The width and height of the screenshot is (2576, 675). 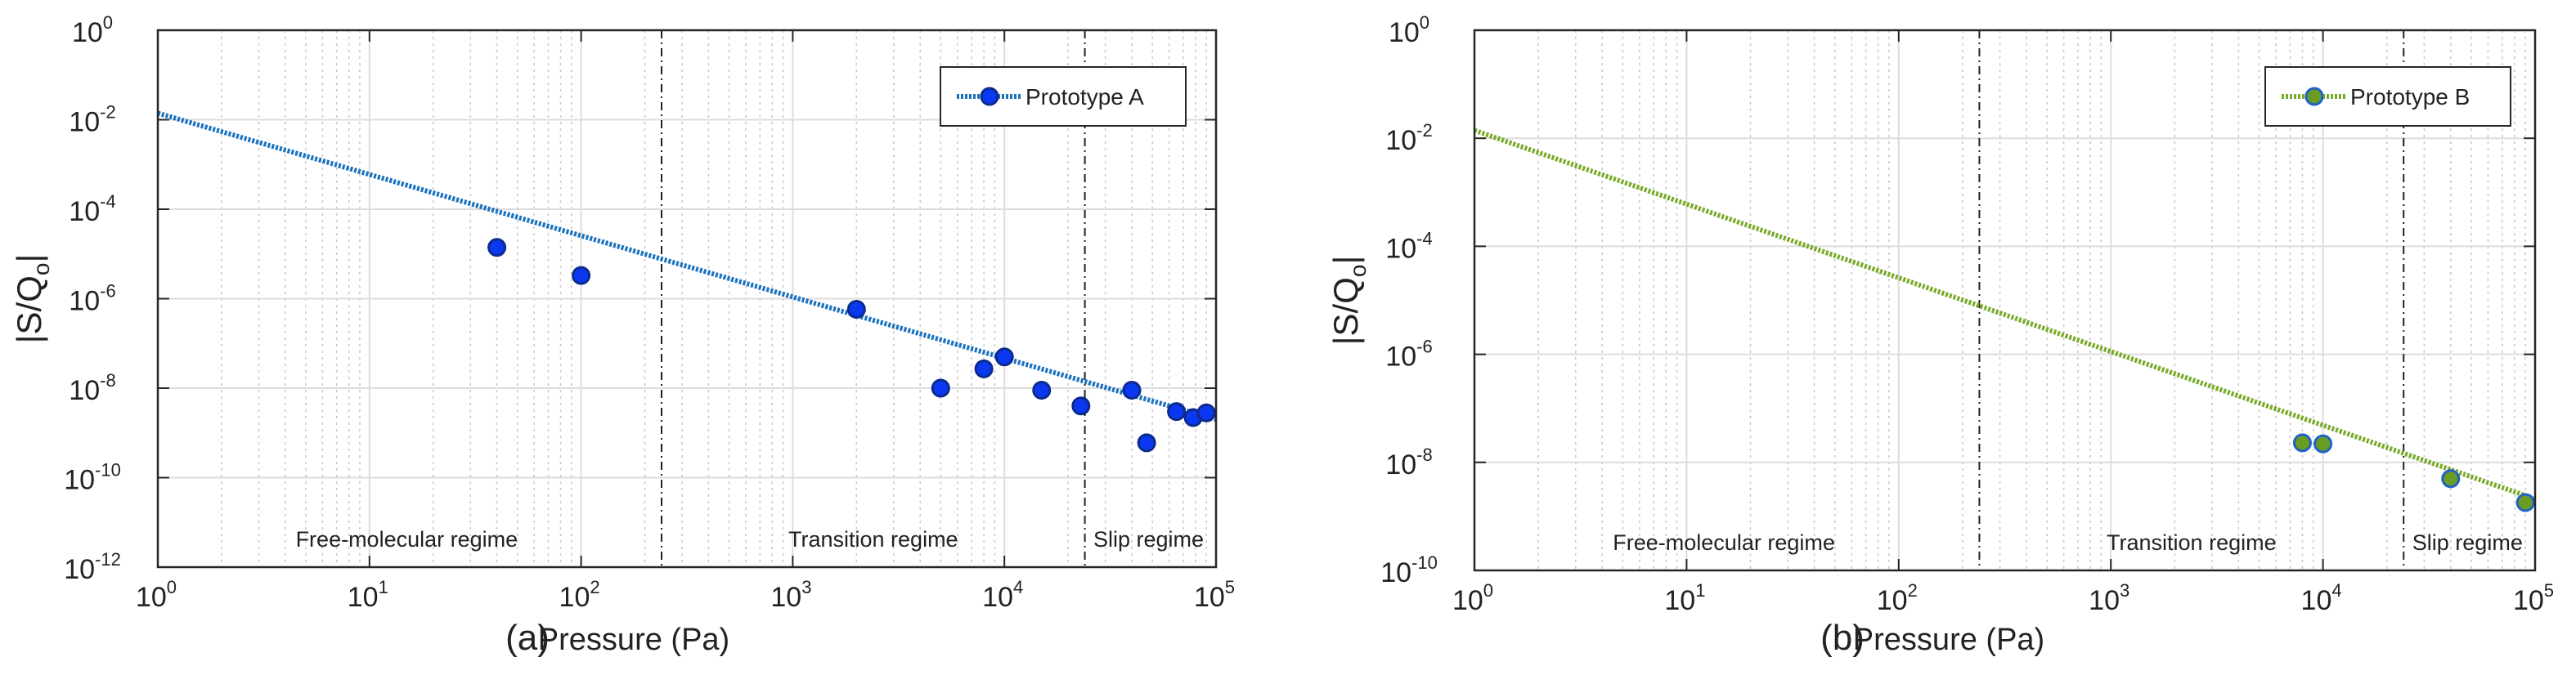 I want to click on y-tick-exponent: -2, so click(x=108, y=112).